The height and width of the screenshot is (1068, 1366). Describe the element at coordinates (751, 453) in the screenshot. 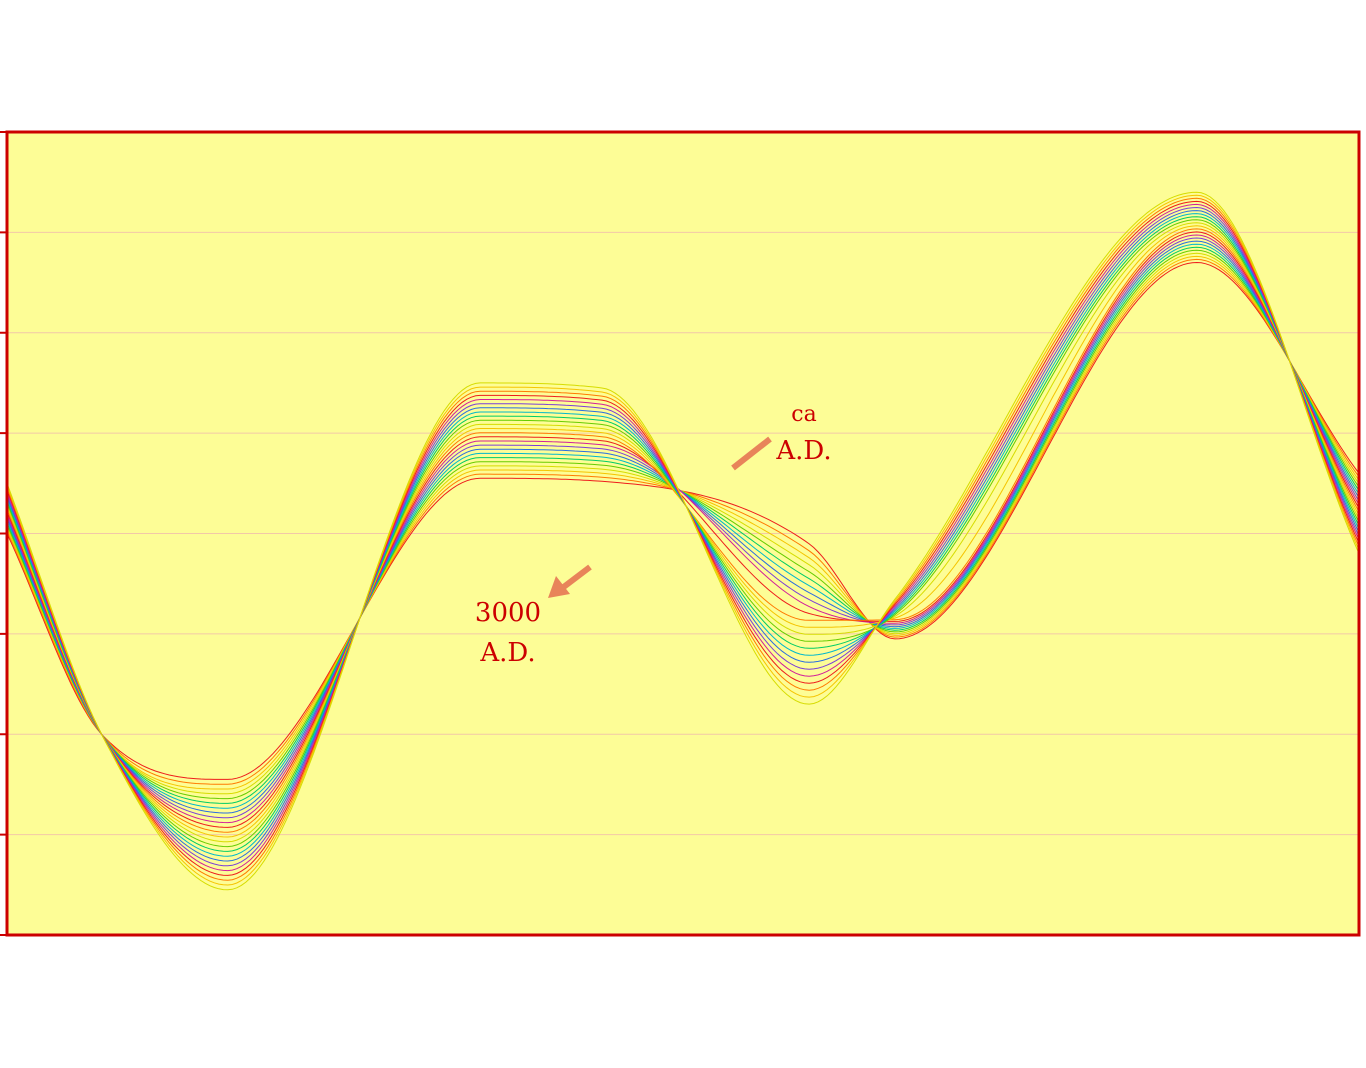

I see `annotation-ca-line` at that location.